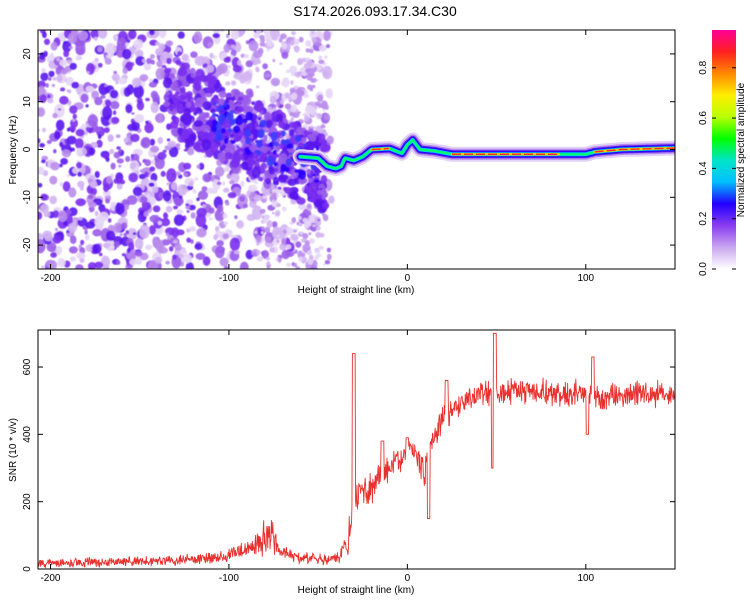  What do you see at coordinates (380, 149) in the screenshot?
I see `signal-peak-core` at bounding box center [380, 149].